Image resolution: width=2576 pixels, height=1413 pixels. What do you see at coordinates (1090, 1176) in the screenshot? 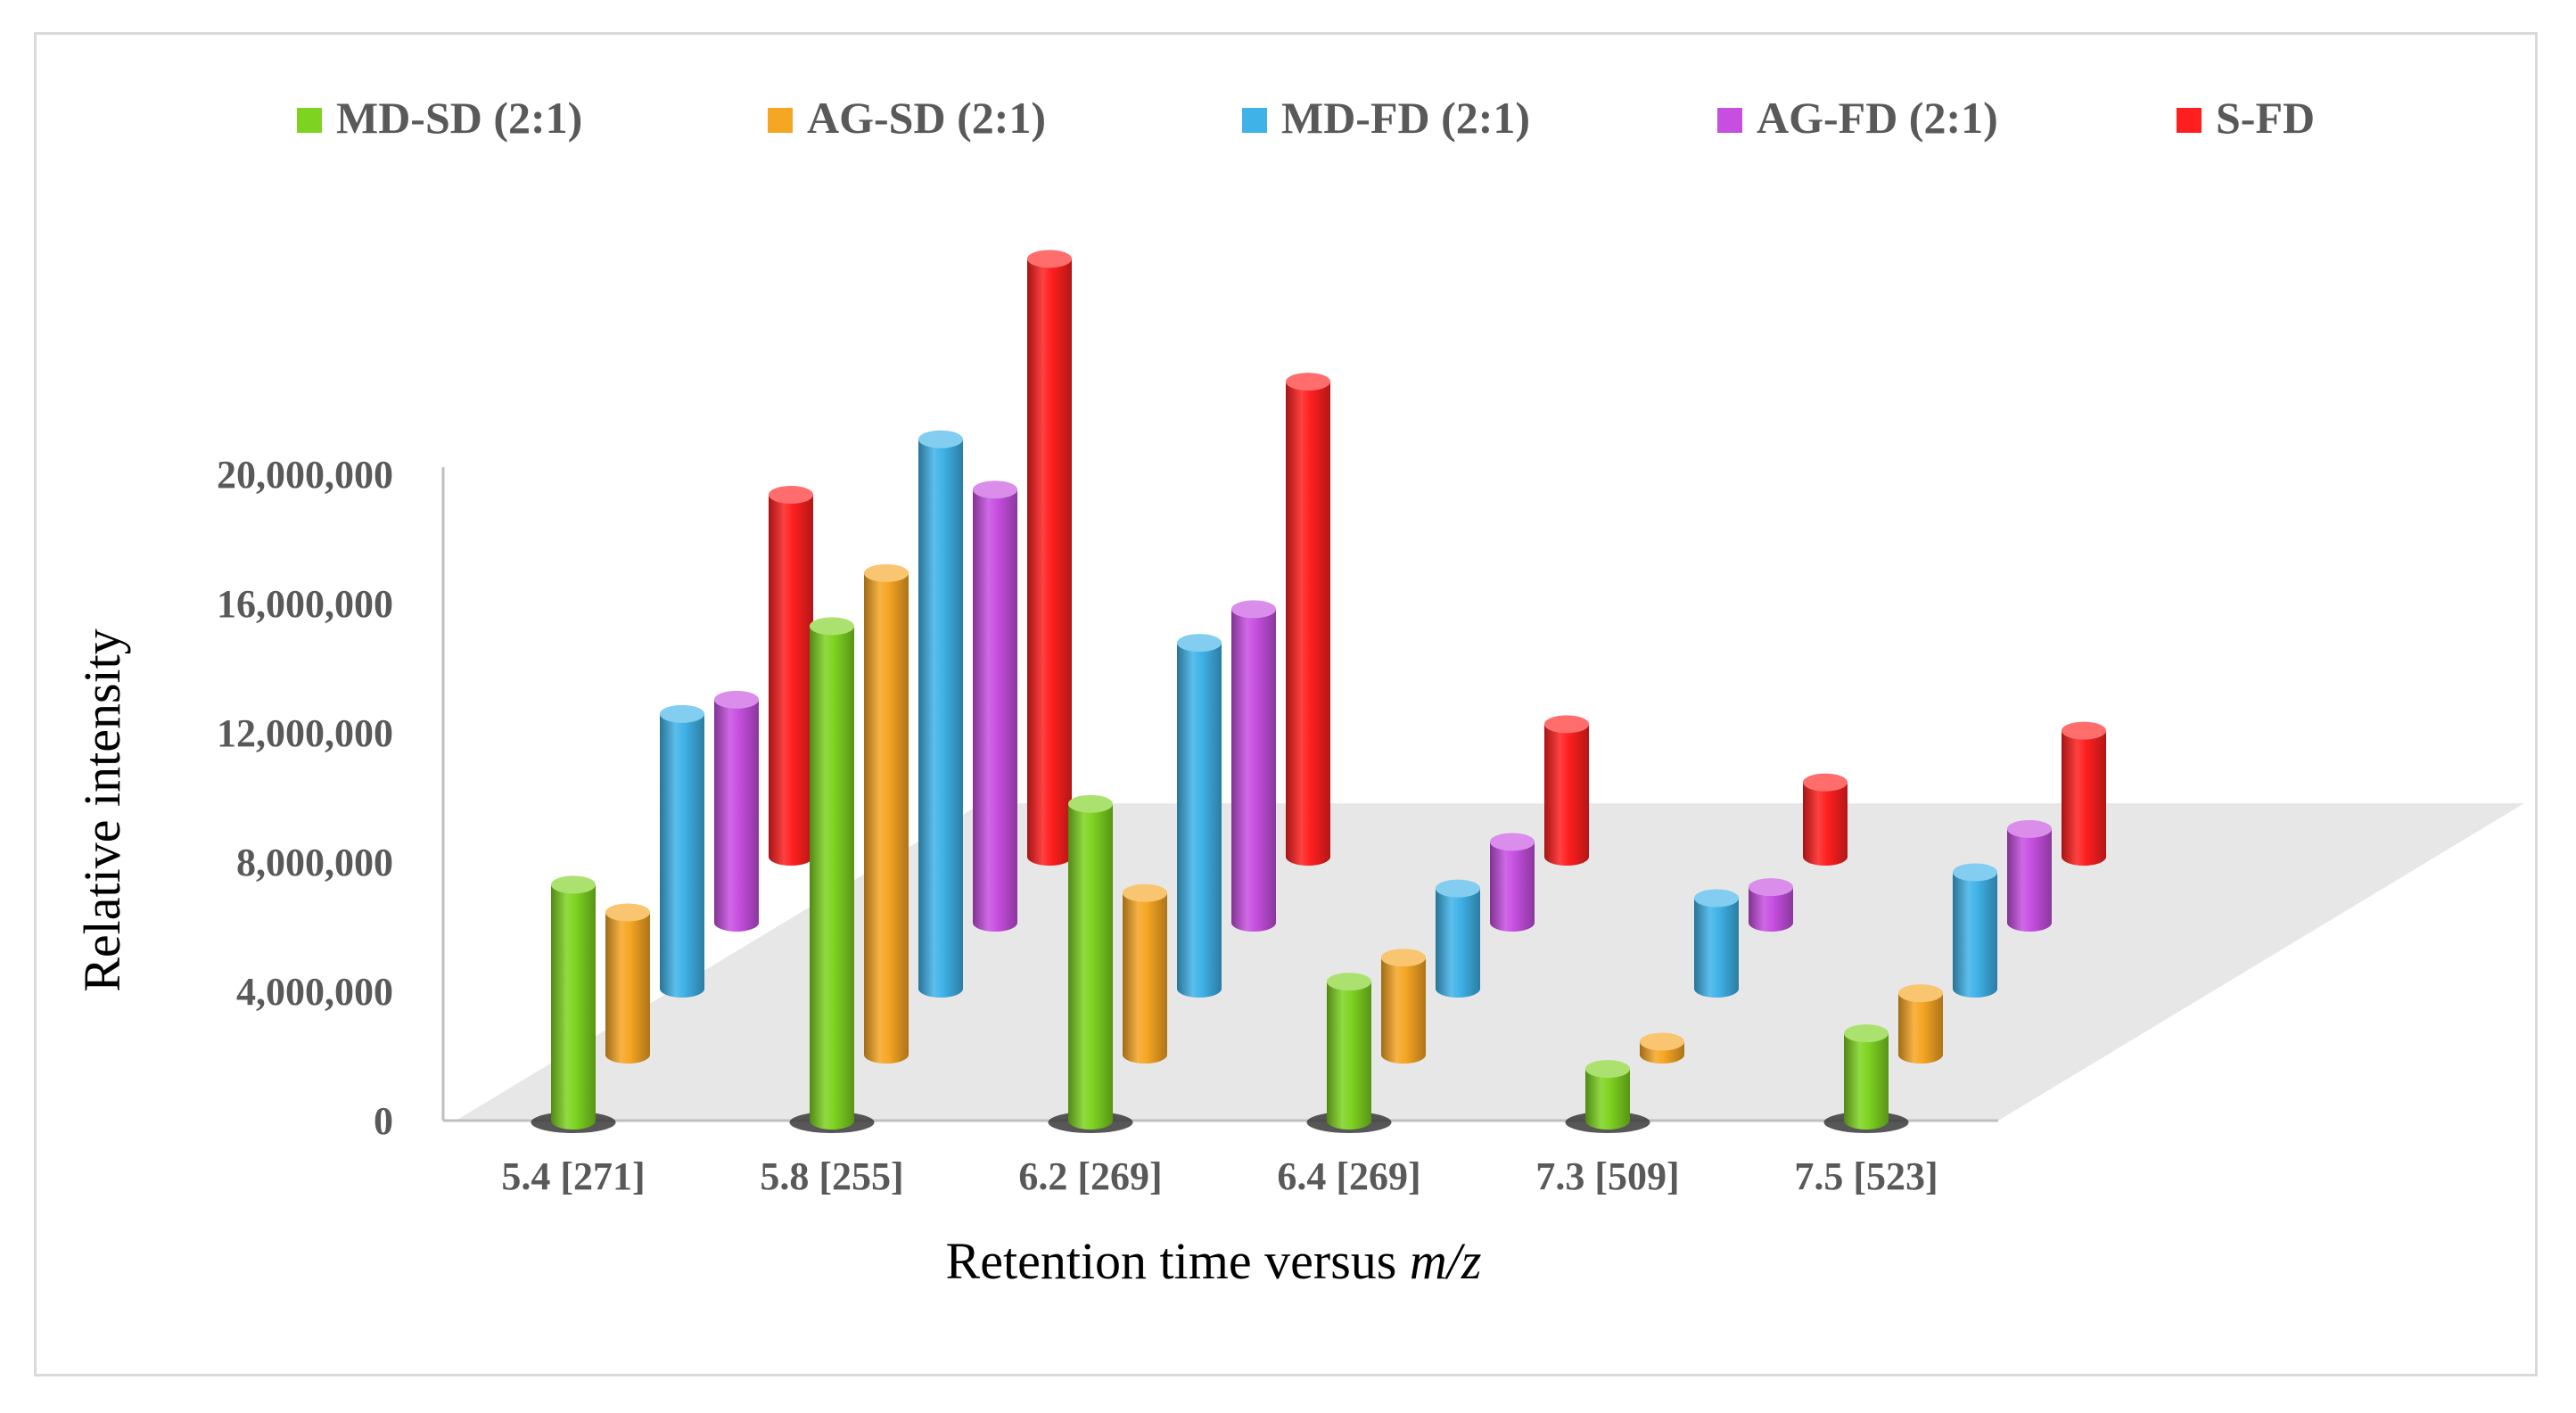
I see `x-tick-label: 6.2 [269]` at bounding box center [1090, 1176].